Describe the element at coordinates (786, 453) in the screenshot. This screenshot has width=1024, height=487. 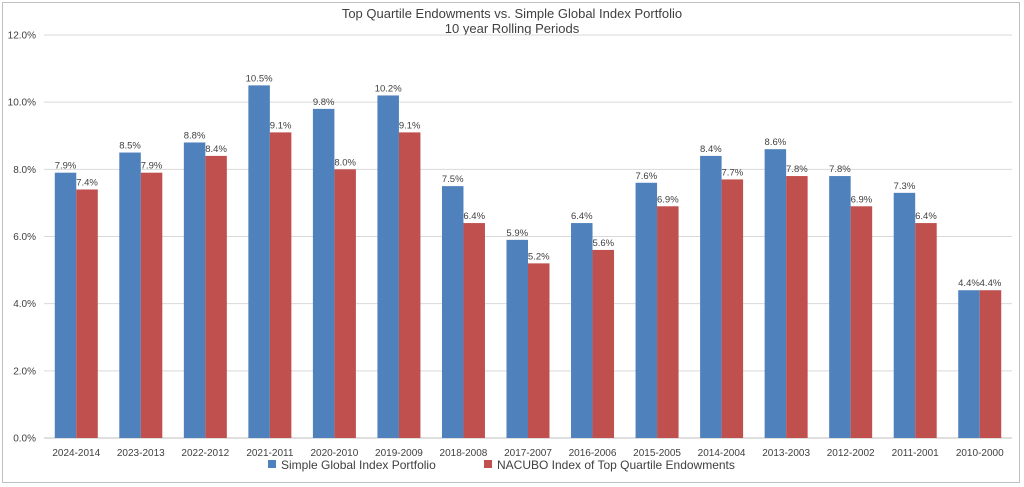
I see `x-tick-label: 2013-2003` at that location.